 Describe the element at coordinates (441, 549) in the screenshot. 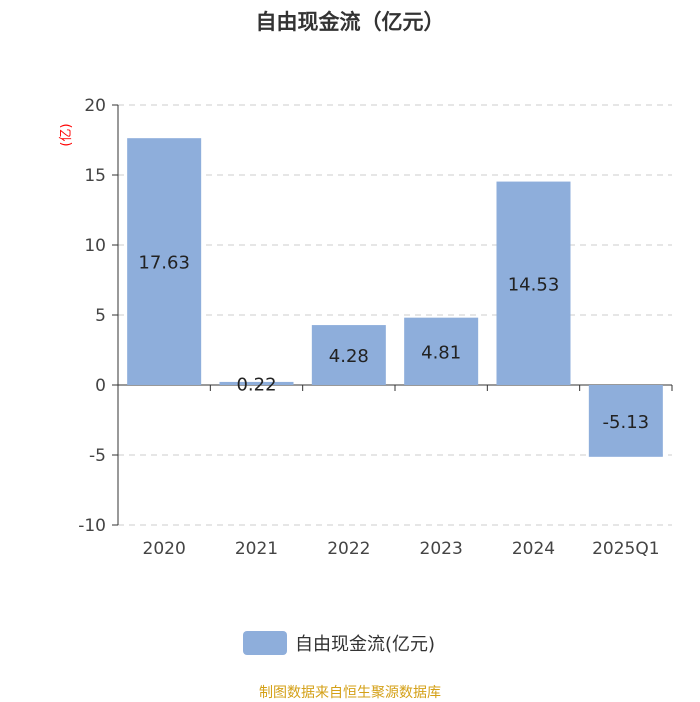

I see `x-tick-label: 2023` at that location.